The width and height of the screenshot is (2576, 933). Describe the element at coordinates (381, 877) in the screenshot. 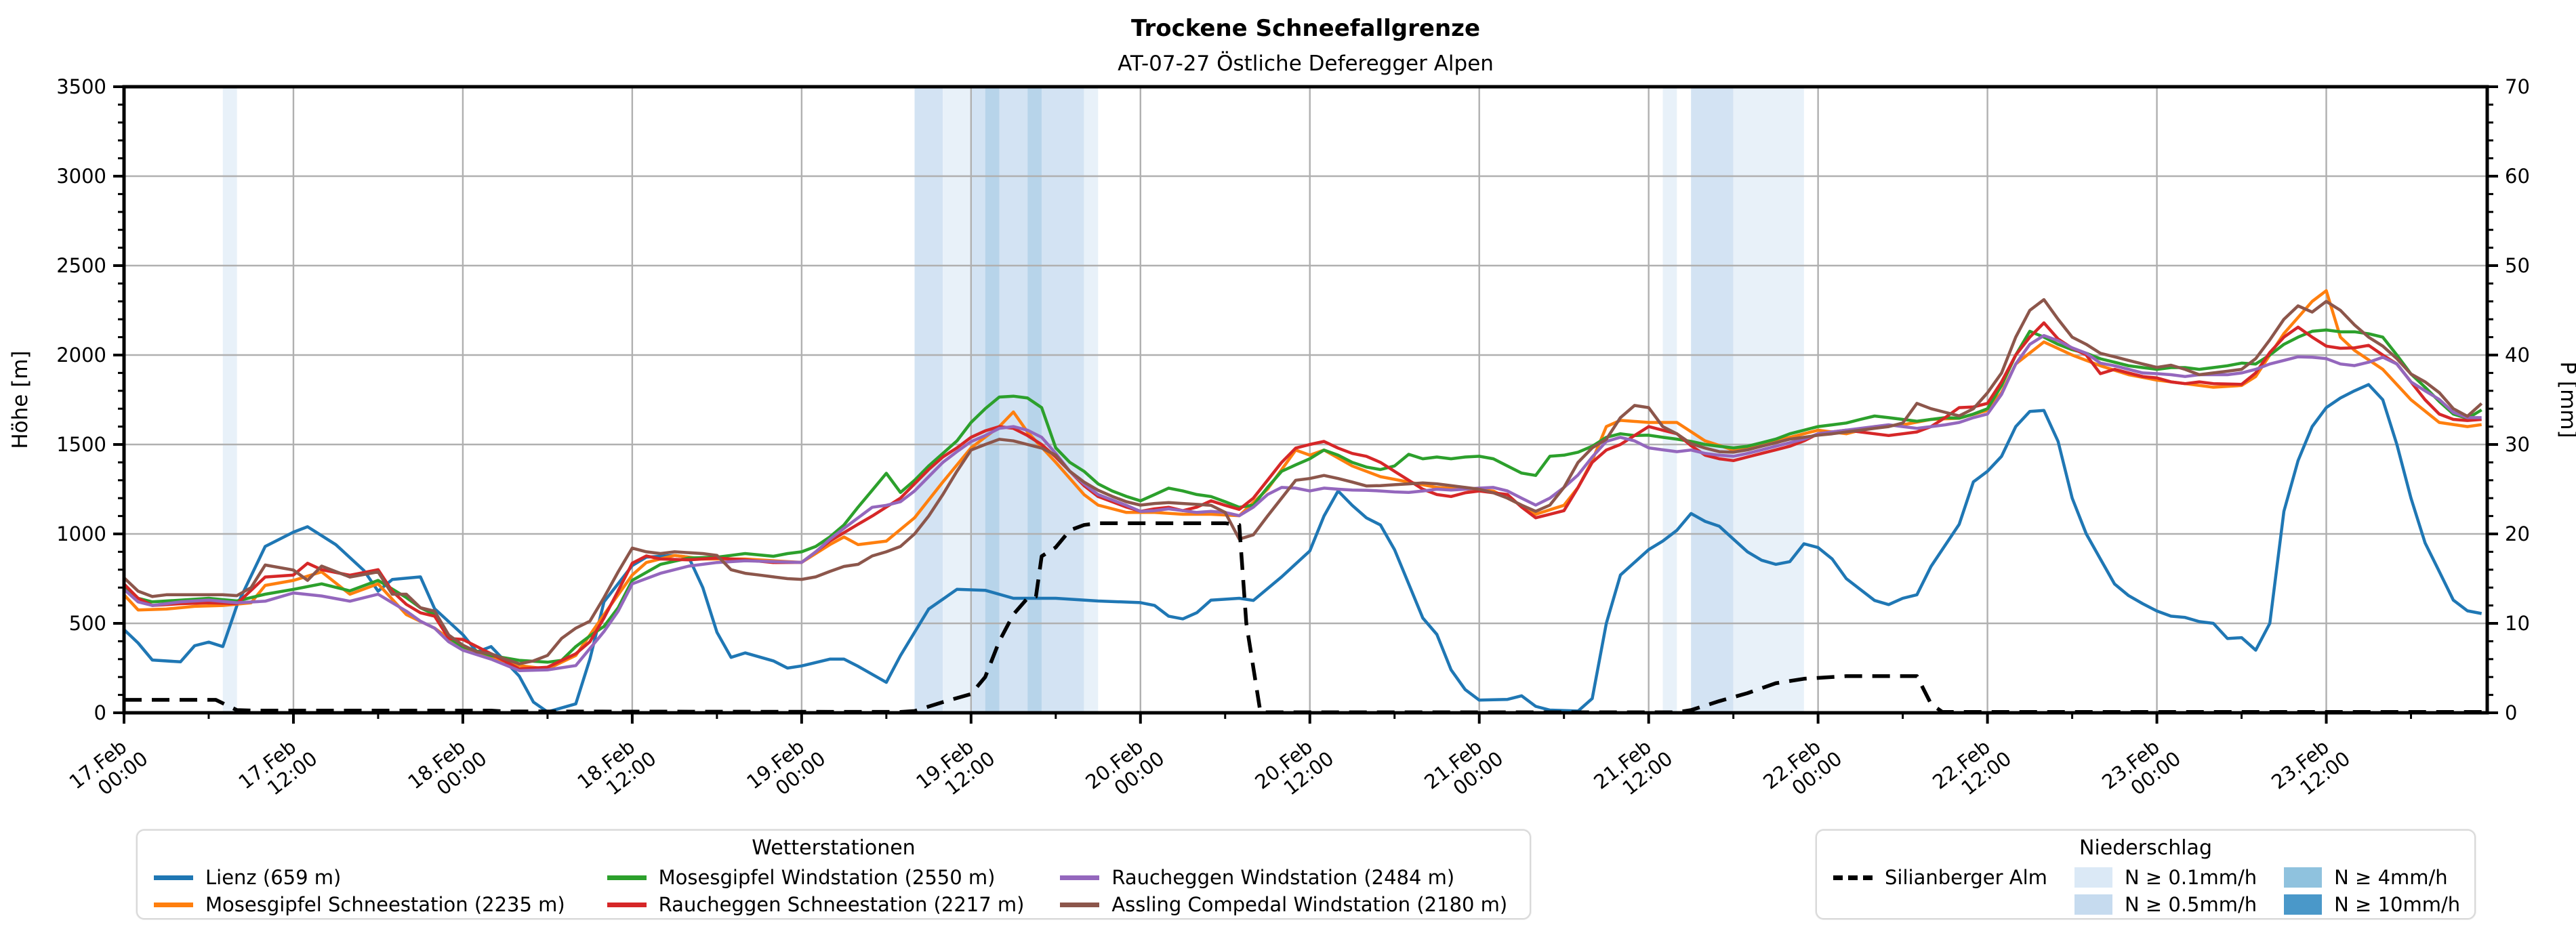

I see `legend-item-lienz: Lienz (659 m)` at that location.